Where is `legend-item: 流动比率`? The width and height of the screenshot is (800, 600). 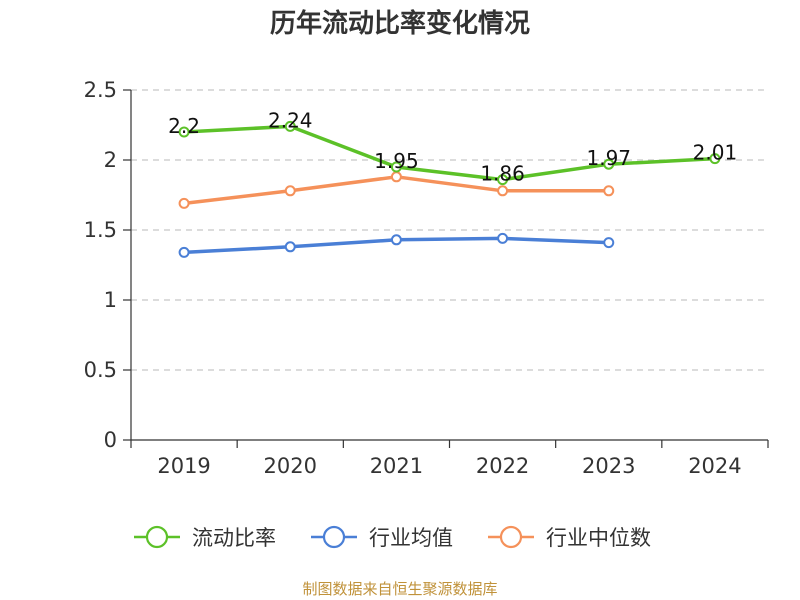
legend-item: 流动比率 is located at coordinates (205, 537).